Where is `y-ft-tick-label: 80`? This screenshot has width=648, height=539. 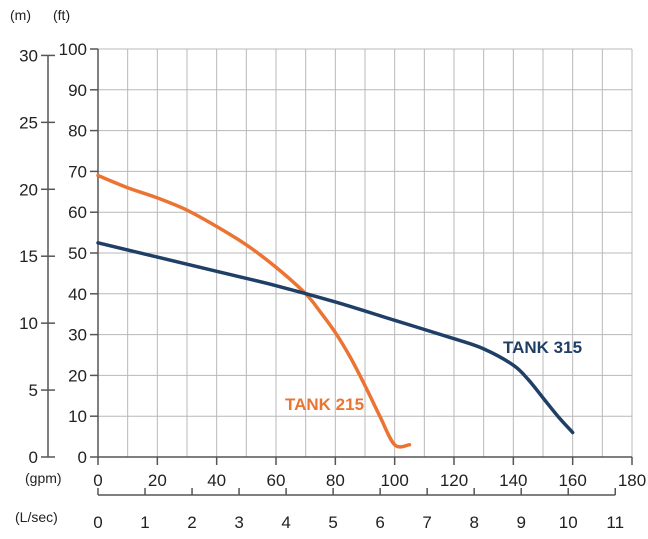
y-ft-tick-label: 80 is located at coordinates (77, 131).